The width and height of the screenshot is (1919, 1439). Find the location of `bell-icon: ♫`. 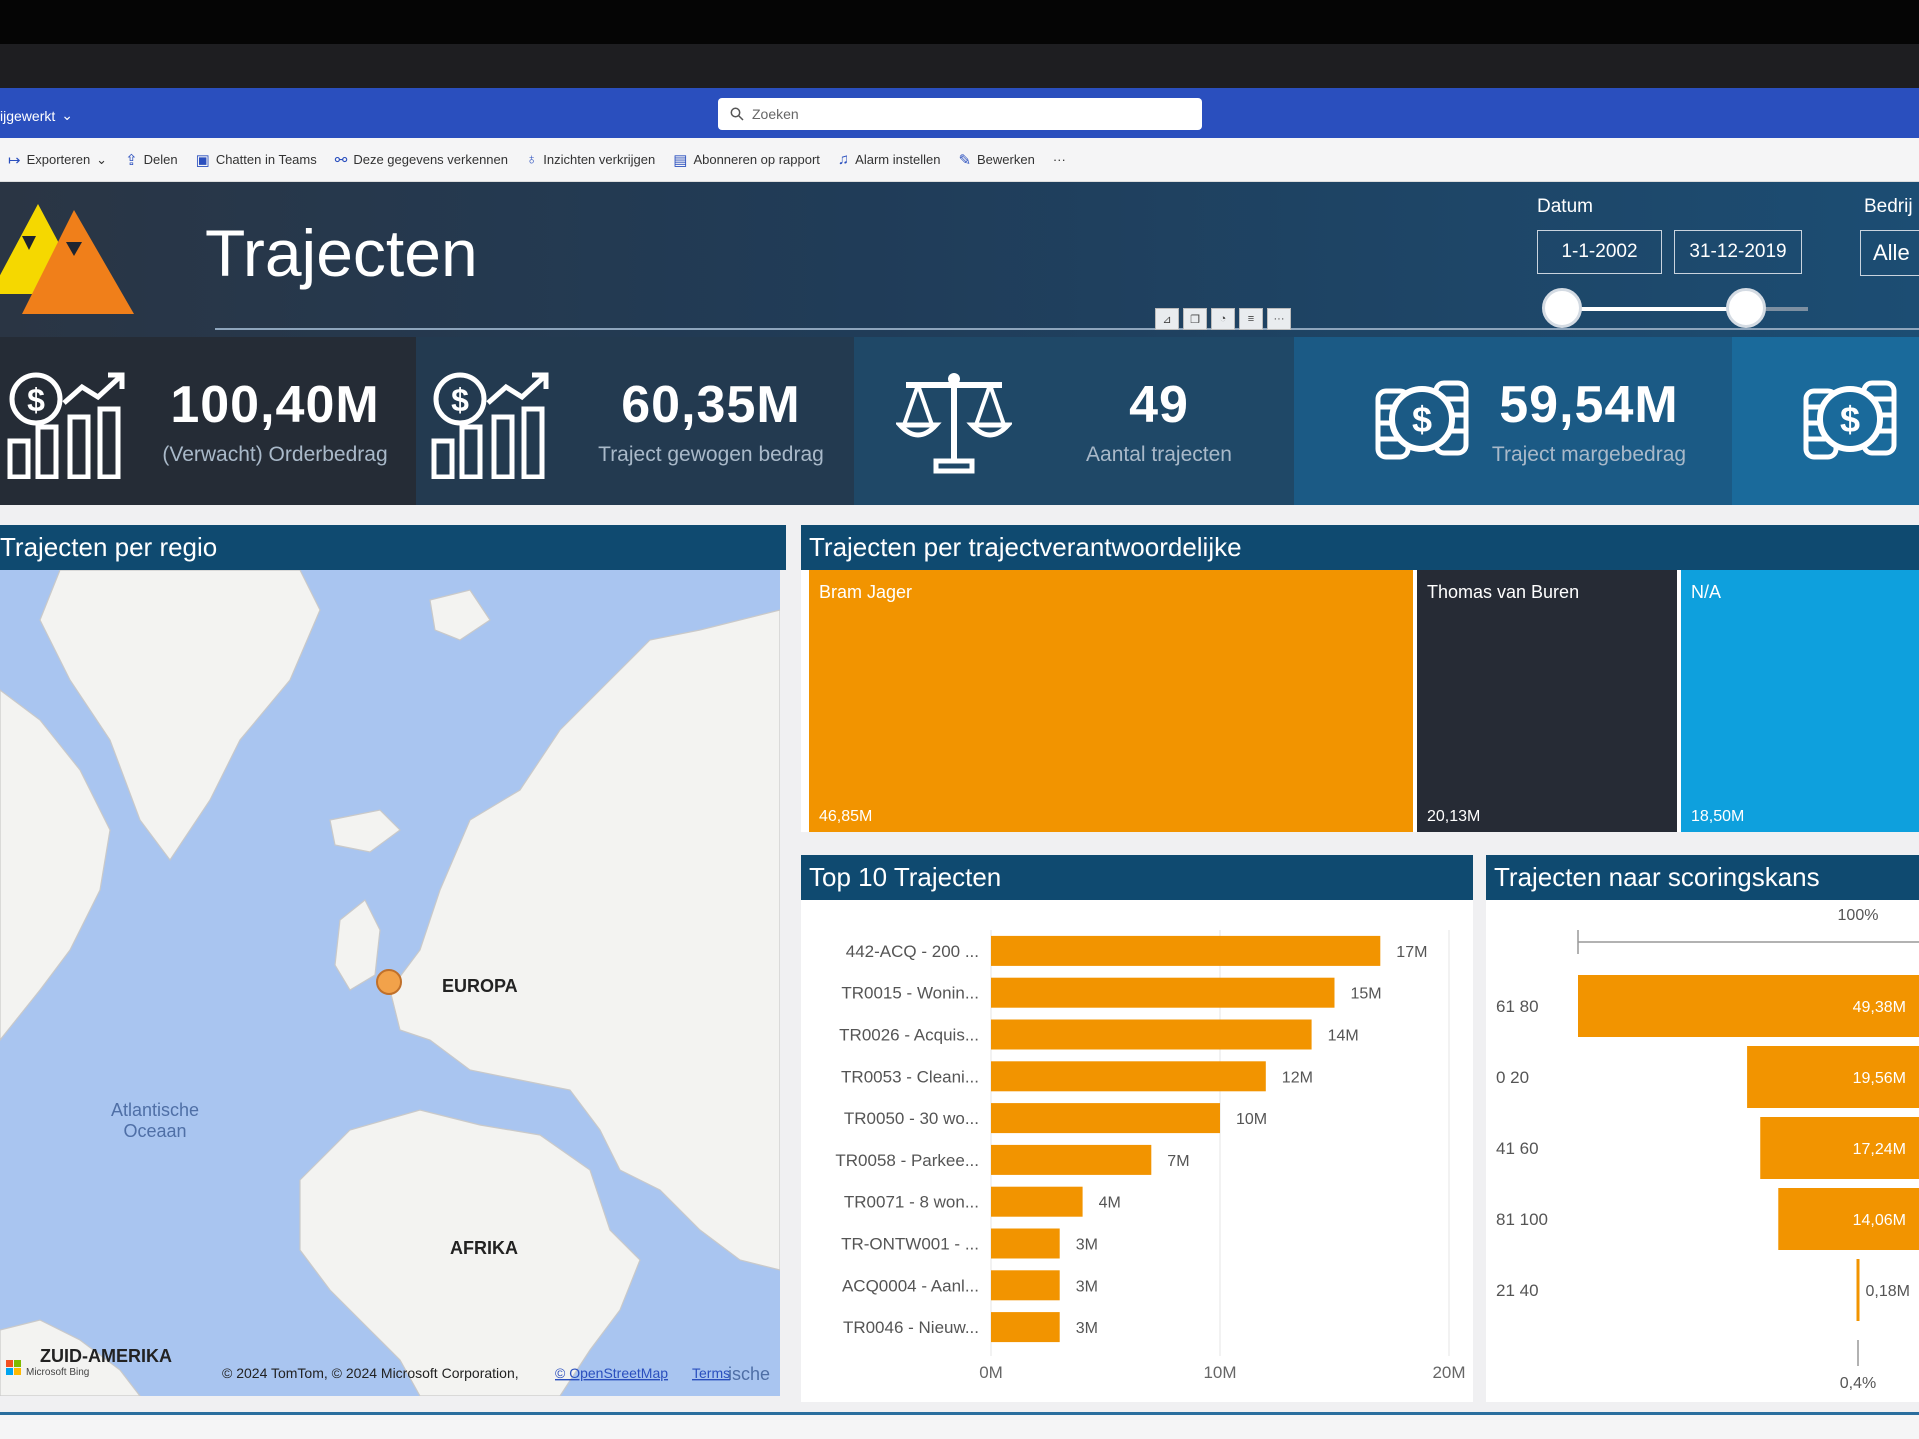

bell-icon: ♫ is located at coordinates (843, 159).